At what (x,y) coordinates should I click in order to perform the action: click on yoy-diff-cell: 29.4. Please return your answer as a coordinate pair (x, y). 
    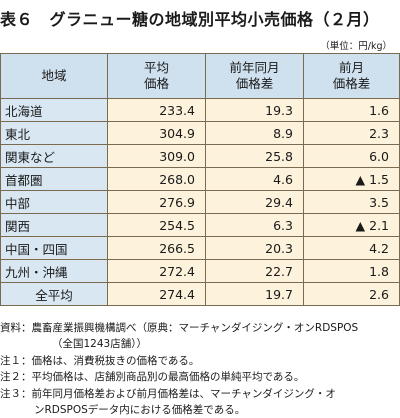
    Looking at the image, I should click on (254, 202).